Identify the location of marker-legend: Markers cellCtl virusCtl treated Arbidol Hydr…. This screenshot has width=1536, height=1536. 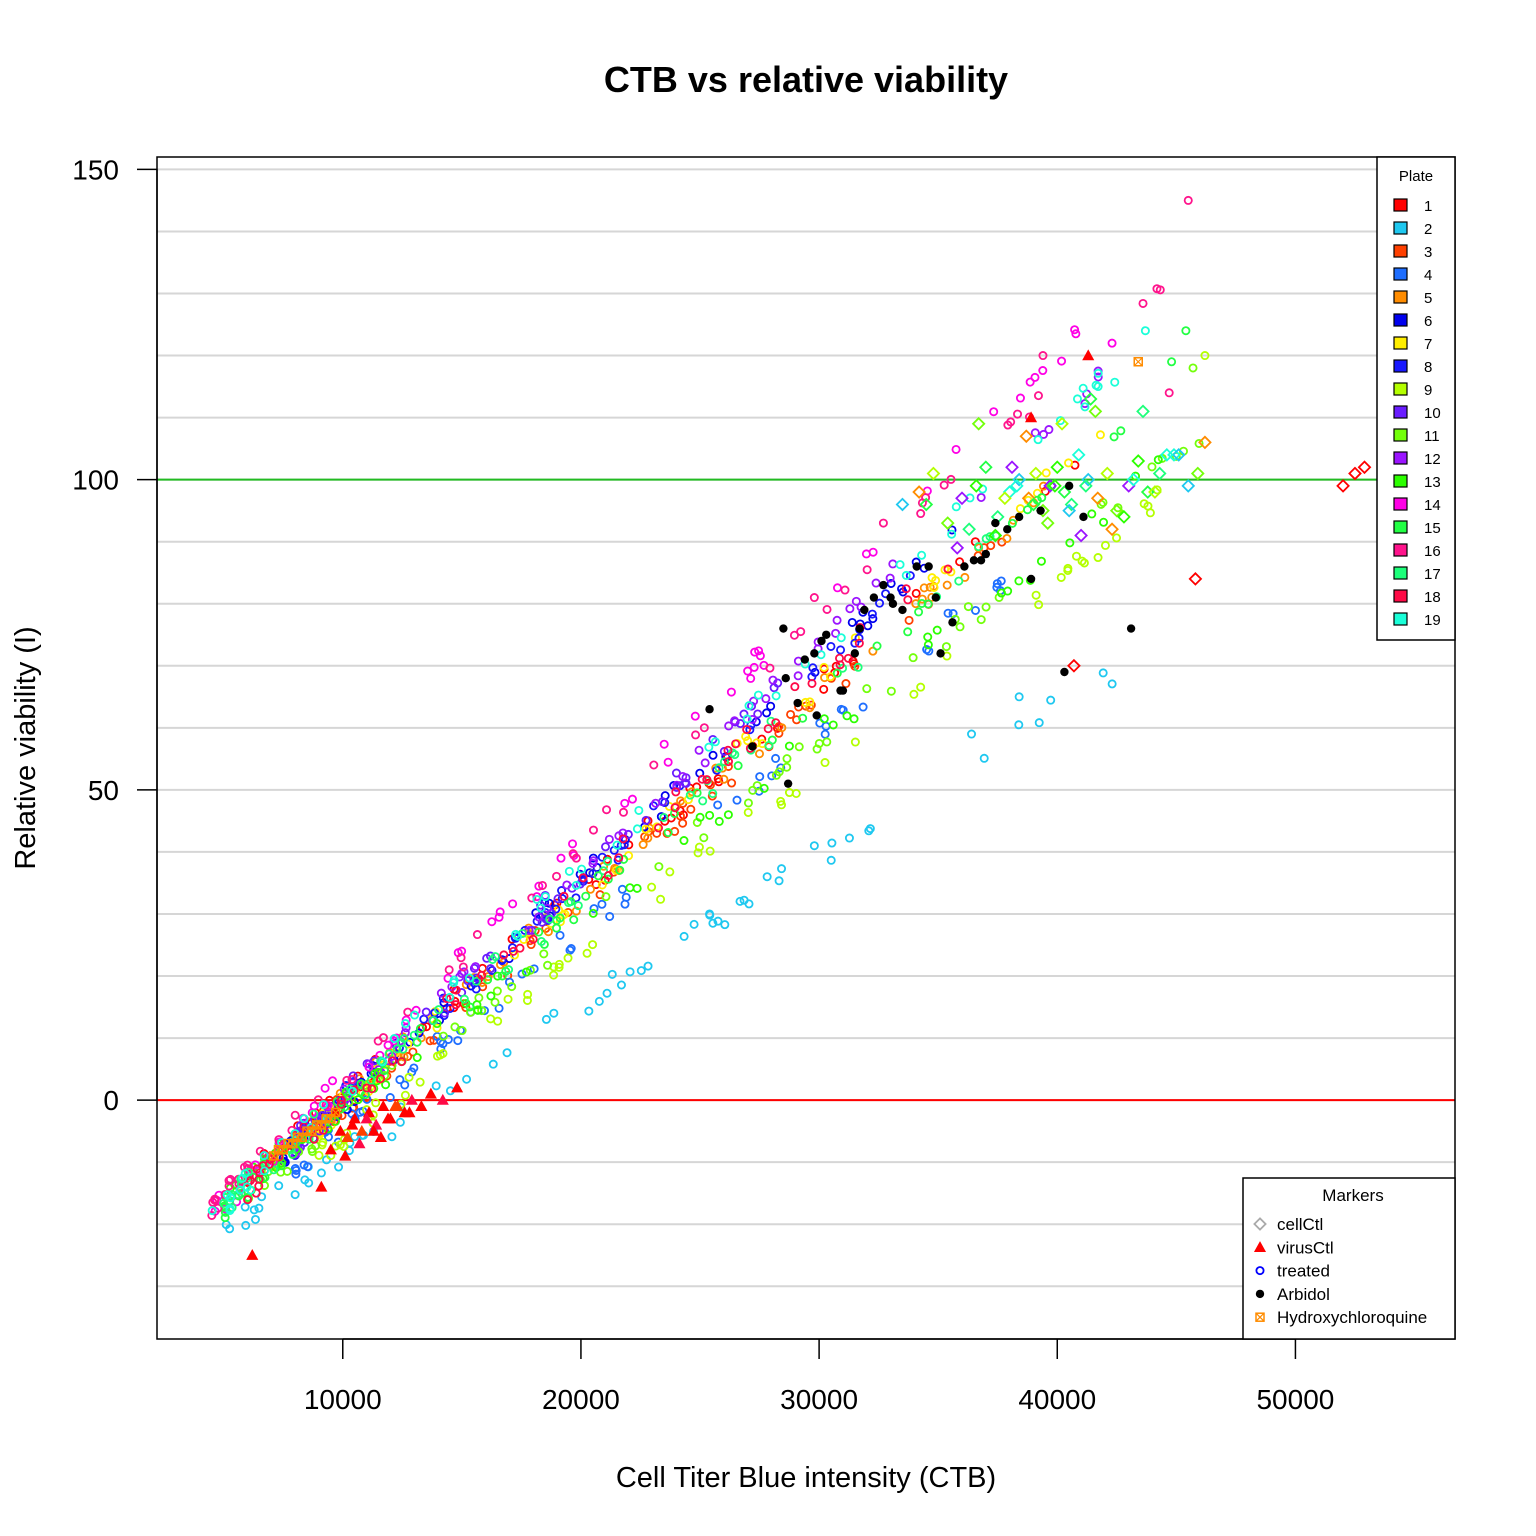
(1349, 1258).